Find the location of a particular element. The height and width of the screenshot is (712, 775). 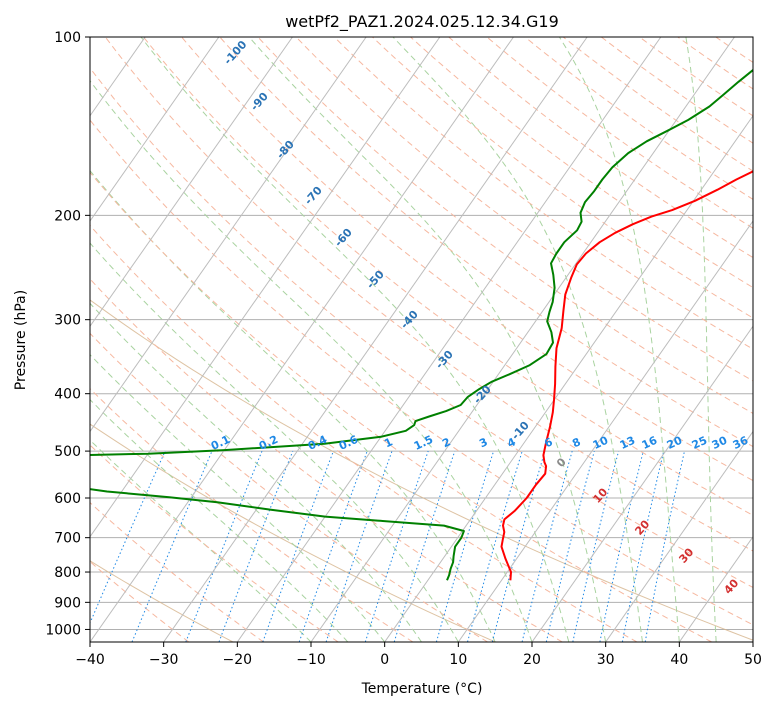

x-axis-label: Temperature (°C) is located at coordinates (422, 689).